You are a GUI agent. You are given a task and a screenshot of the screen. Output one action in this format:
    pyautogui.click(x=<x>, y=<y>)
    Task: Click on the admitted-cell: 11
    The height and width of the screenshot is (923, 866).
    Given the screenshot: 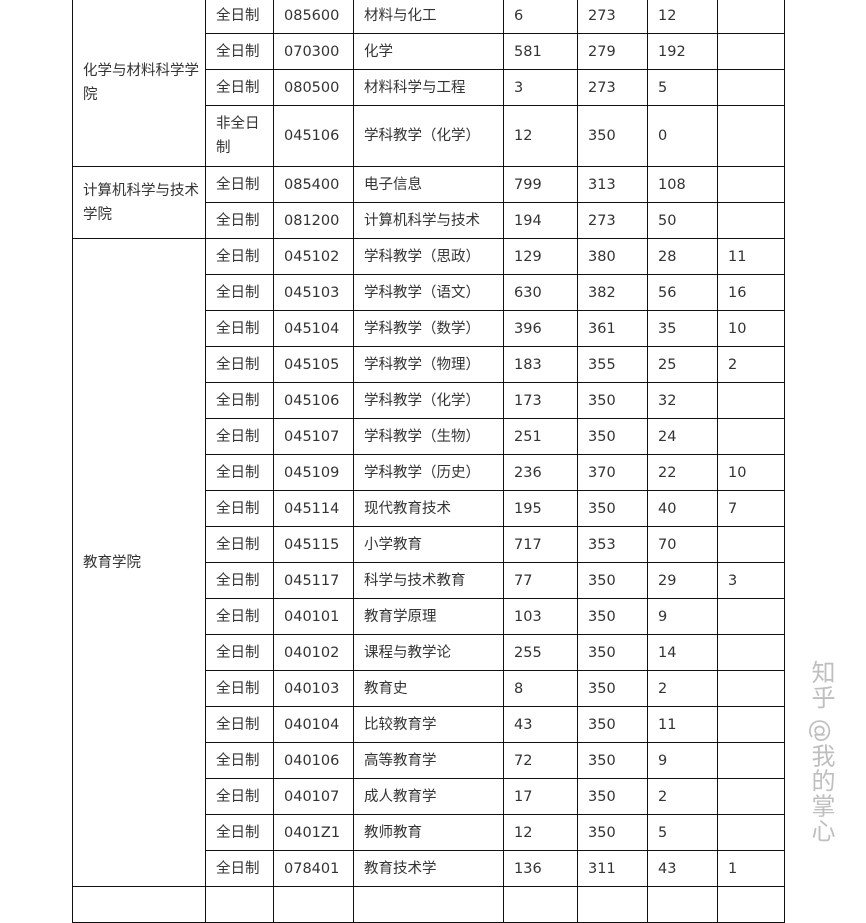 What is the action you would take?
    pyautogui.click(x=682, y=724)
    